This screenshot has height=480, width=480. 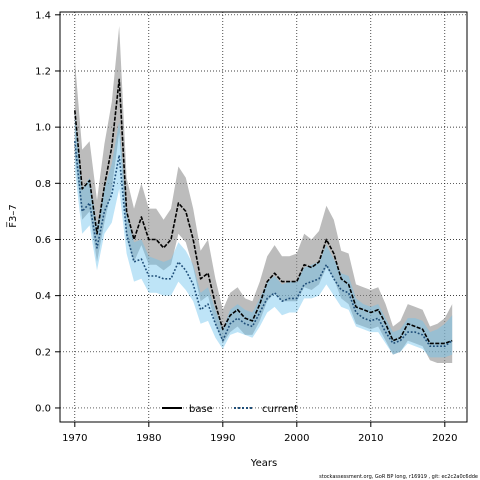 What do you see at coordinates (43, 408) in the screenshot?
I see `y-tick-label: 0.0` at bounding box center [43, 408].